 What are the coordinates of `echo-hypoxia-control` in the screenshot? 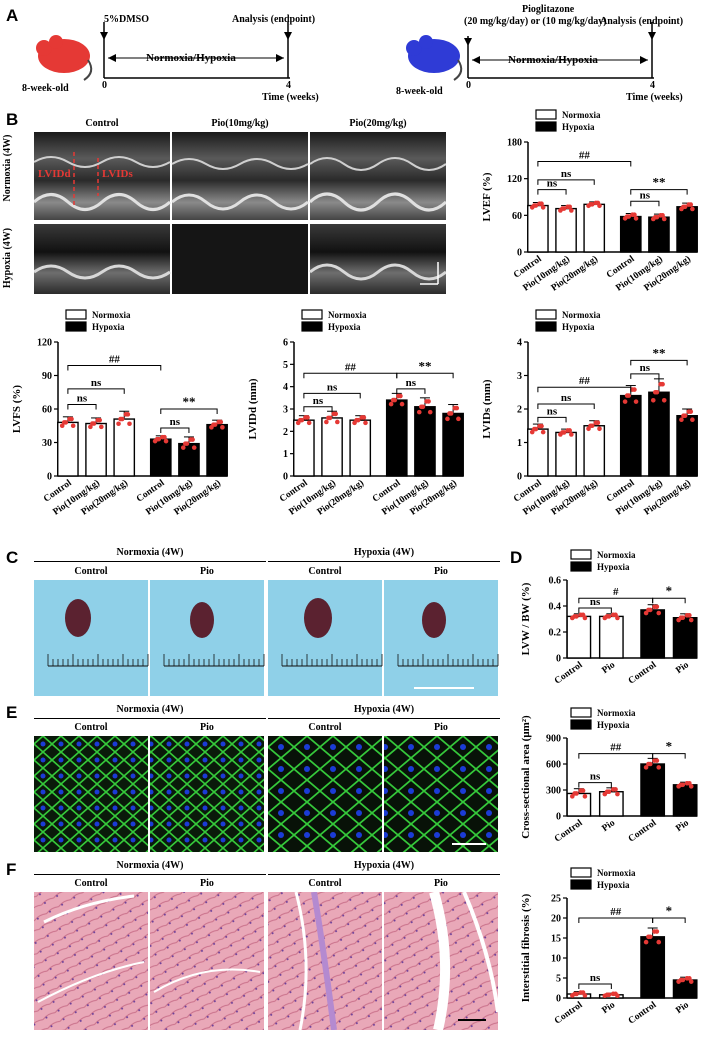 It's located at (102, 259).